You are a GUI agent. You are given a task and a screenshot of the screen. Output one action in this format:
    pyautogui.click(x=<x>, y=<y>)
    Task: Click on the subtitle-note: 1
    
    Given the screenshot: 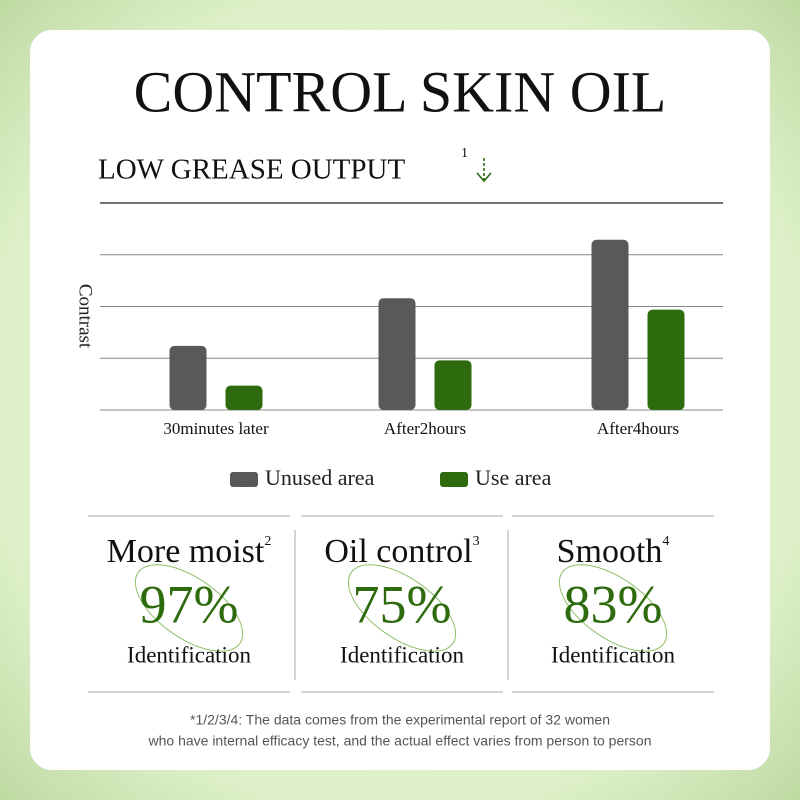 What is the action you would take?
    pyautogui.click(x=464, y=153)
    